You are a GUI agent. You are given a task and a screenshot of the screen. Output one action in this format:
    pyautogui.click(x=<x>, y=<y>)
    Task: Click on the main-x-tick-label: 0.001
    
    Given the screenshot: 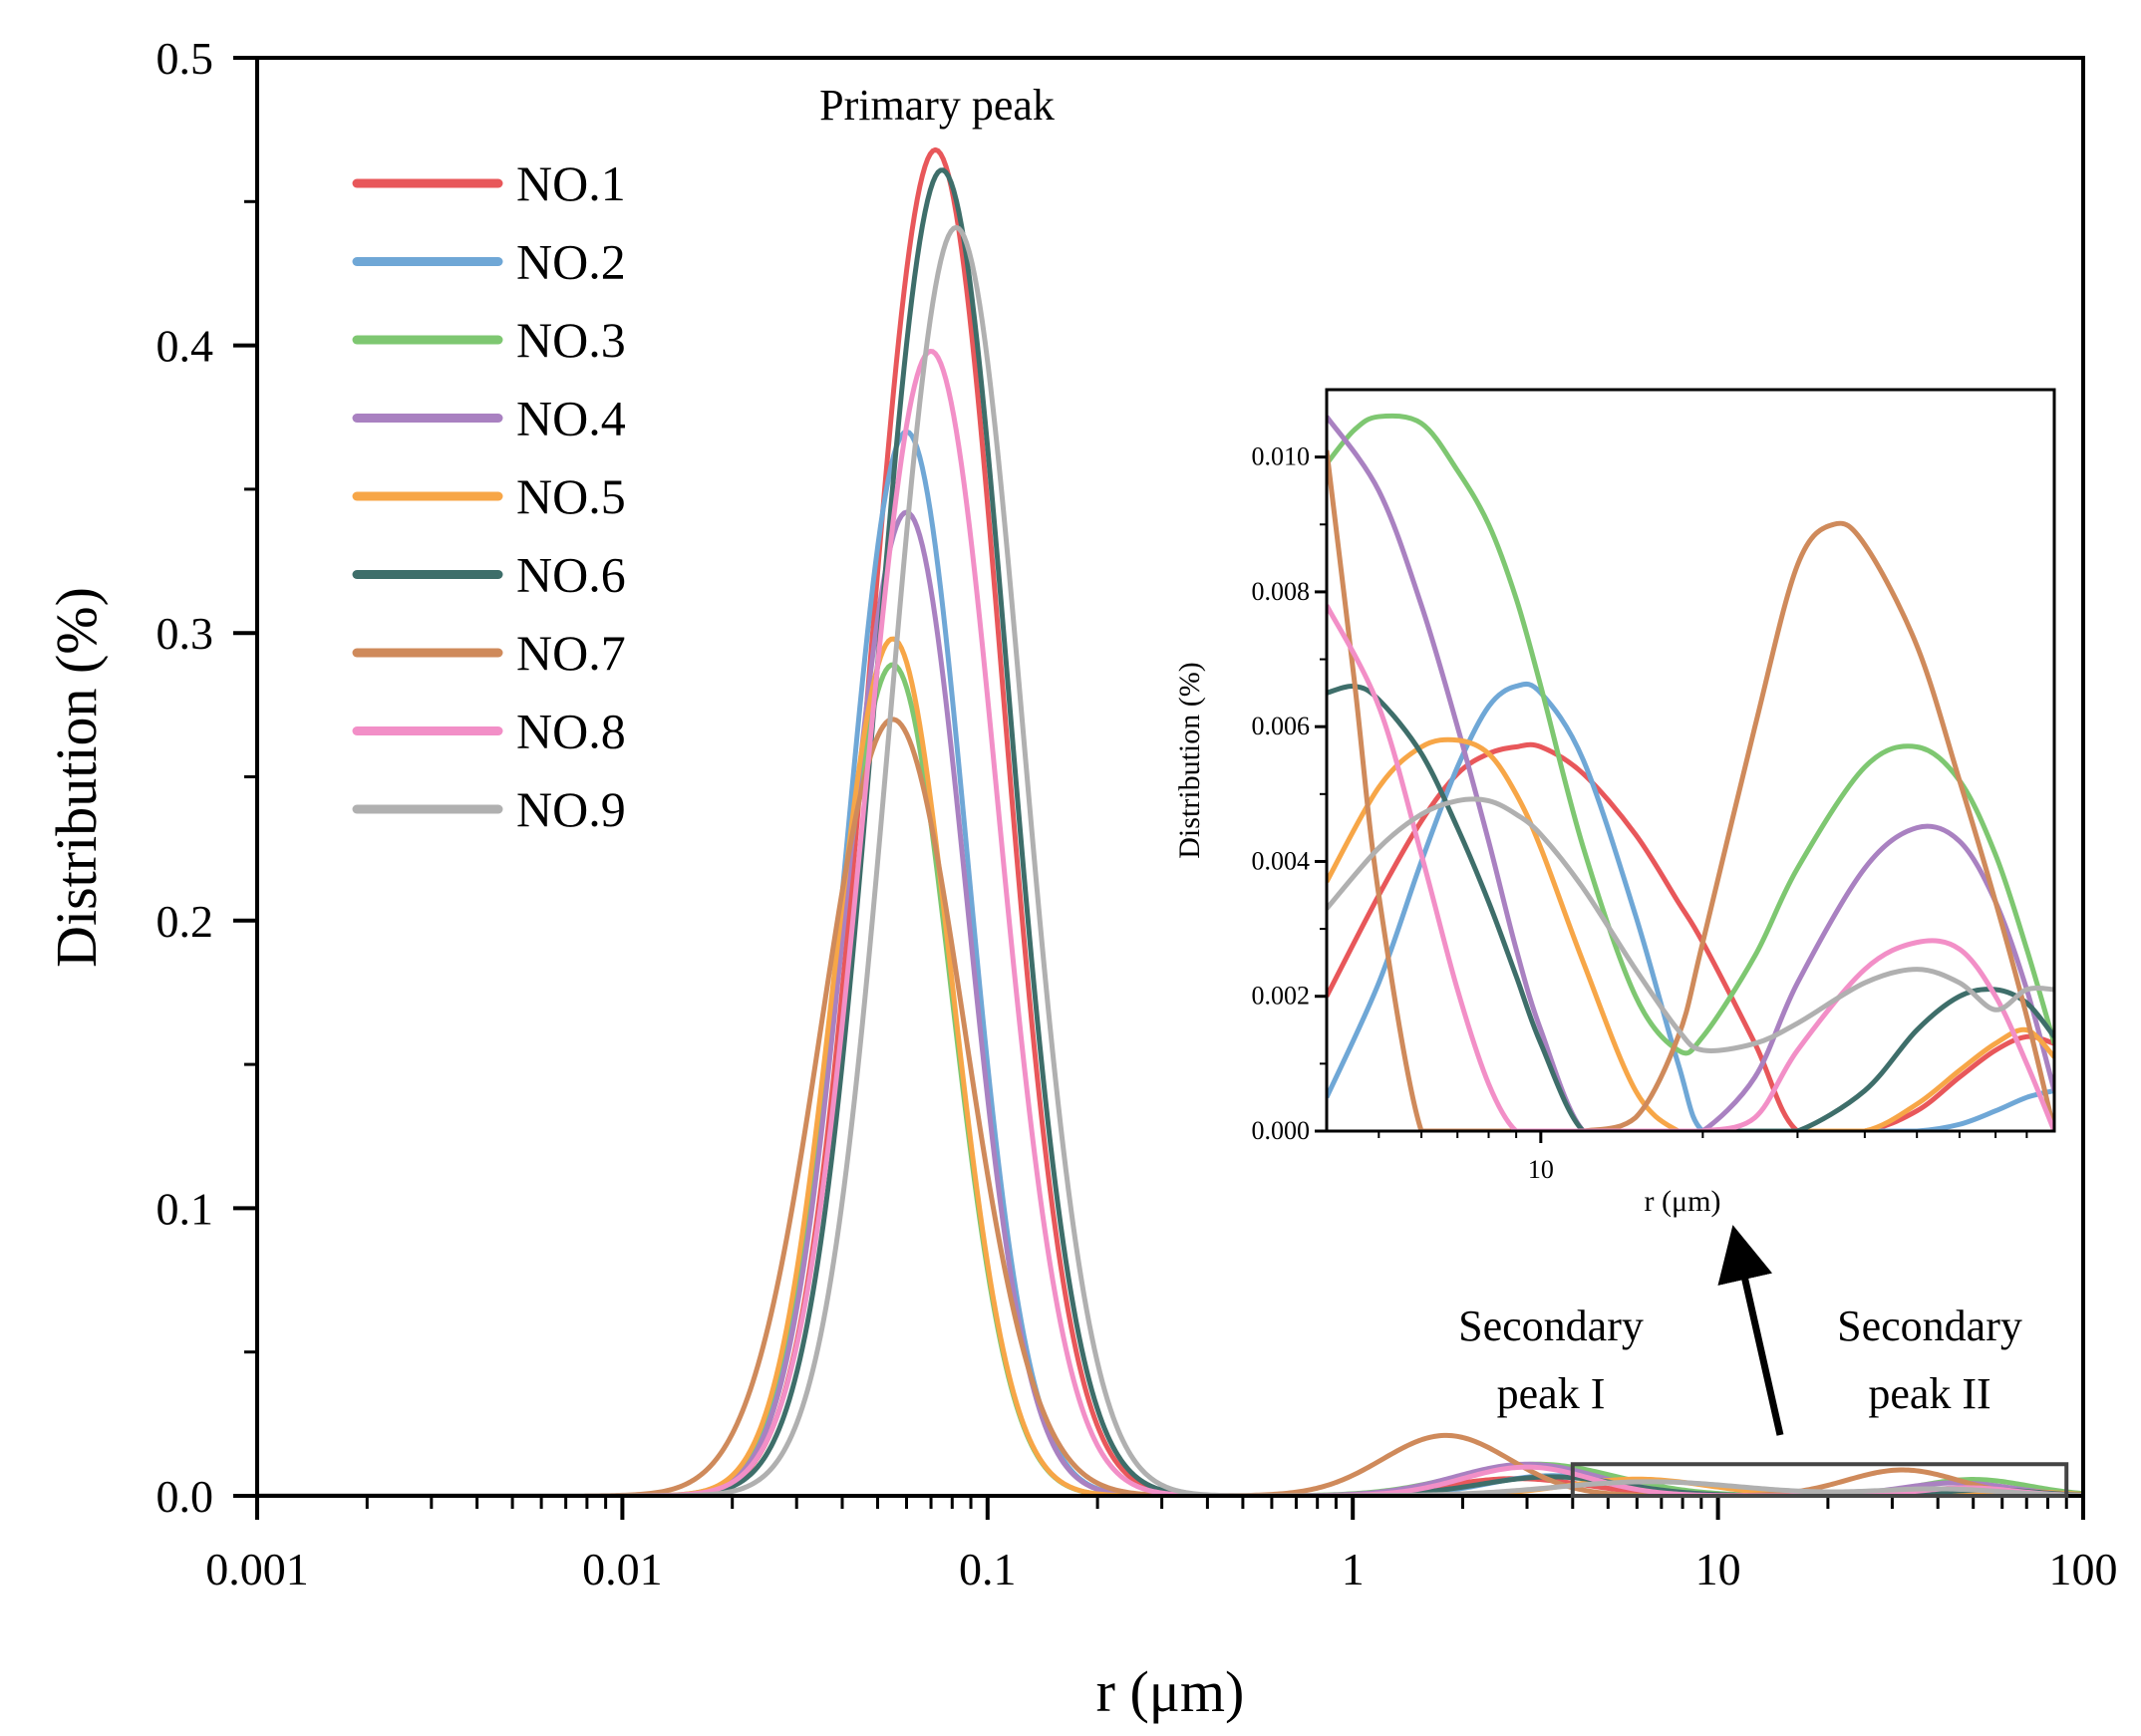 What is the action you would take?
    pyautogui.click(x=257, y=1569)
    